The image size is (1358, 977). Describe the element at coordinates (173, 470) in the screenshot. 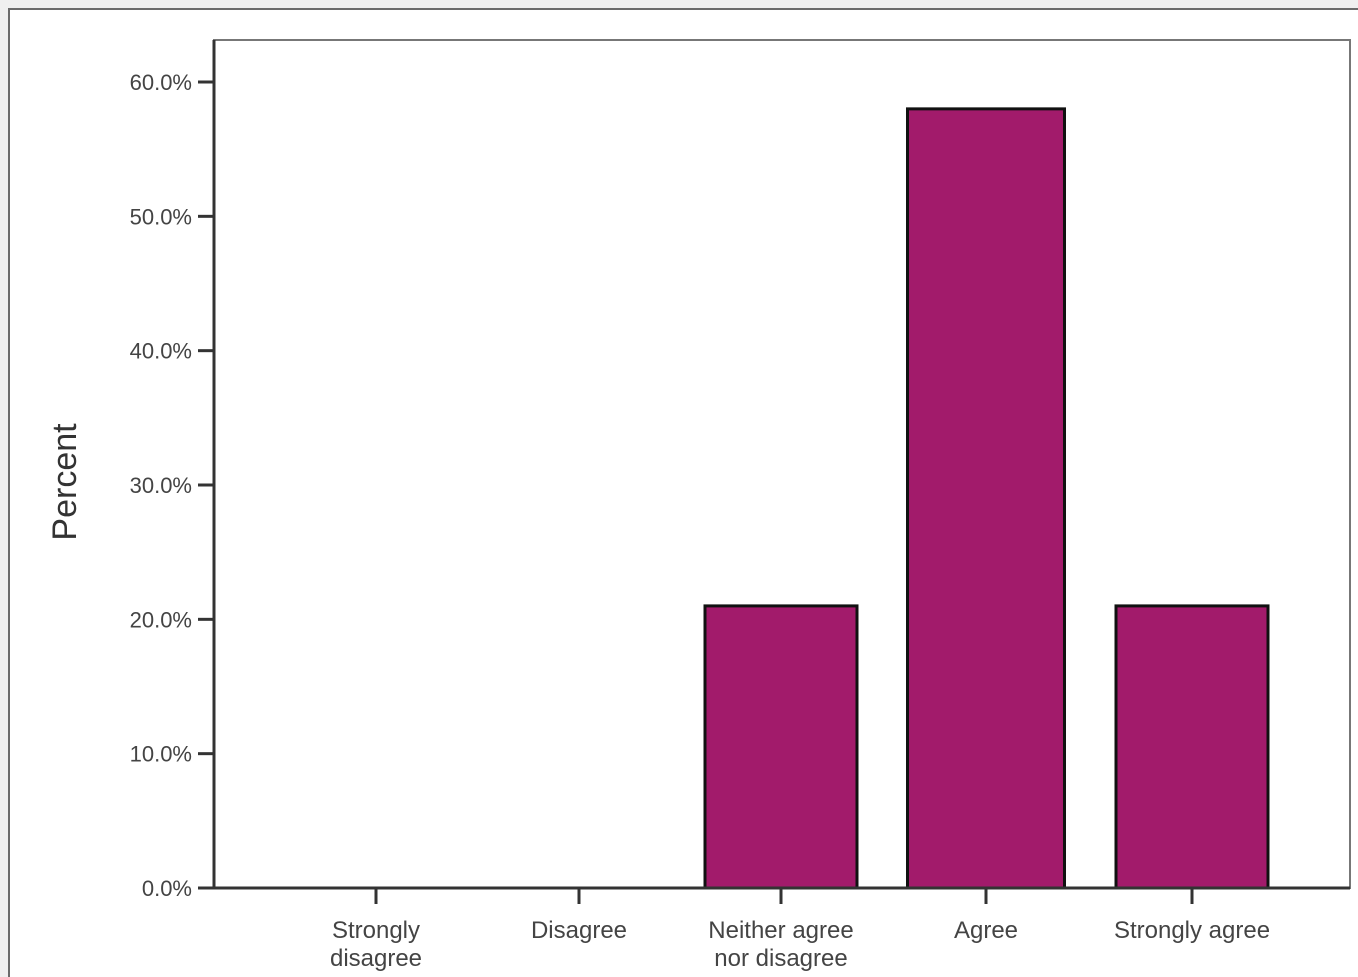

I see `y-axis: 0.0% 10.0% 20.0% 30.0% 40.0% 50.0% 60.0%` at that location.